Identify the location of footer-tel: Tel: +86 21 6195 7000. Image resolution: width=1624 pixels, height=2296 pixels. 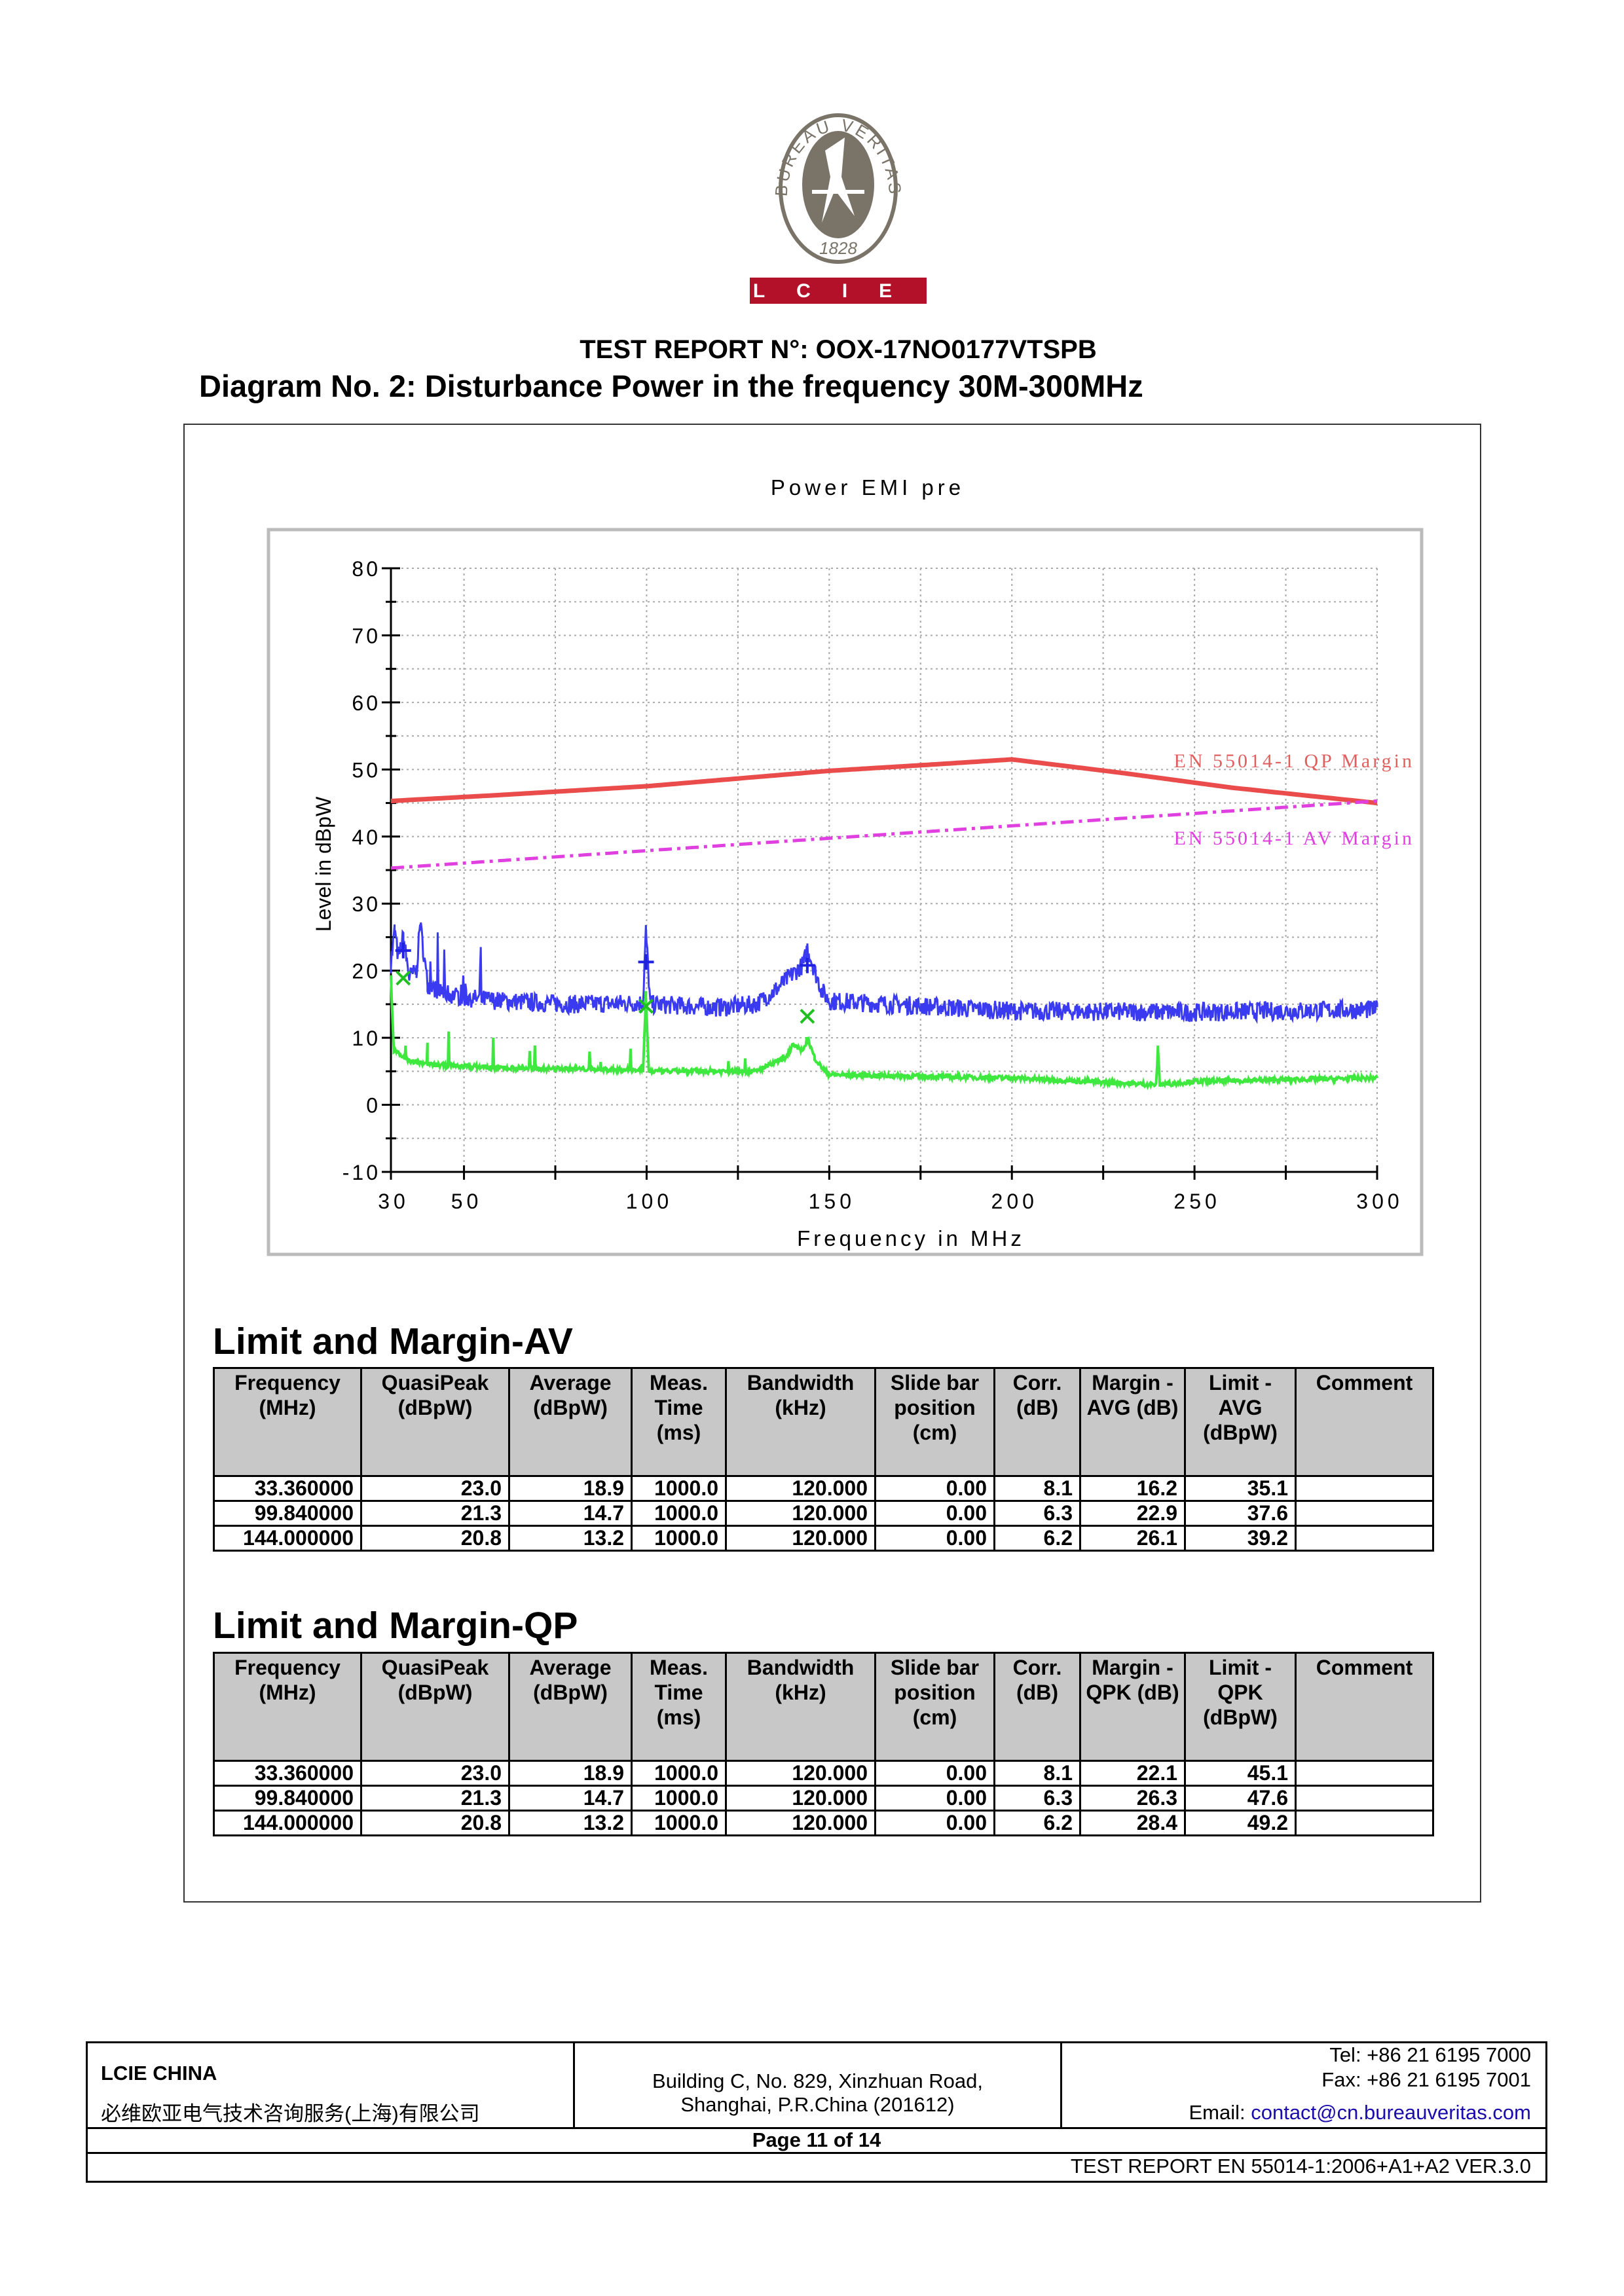
(1430, 2054).